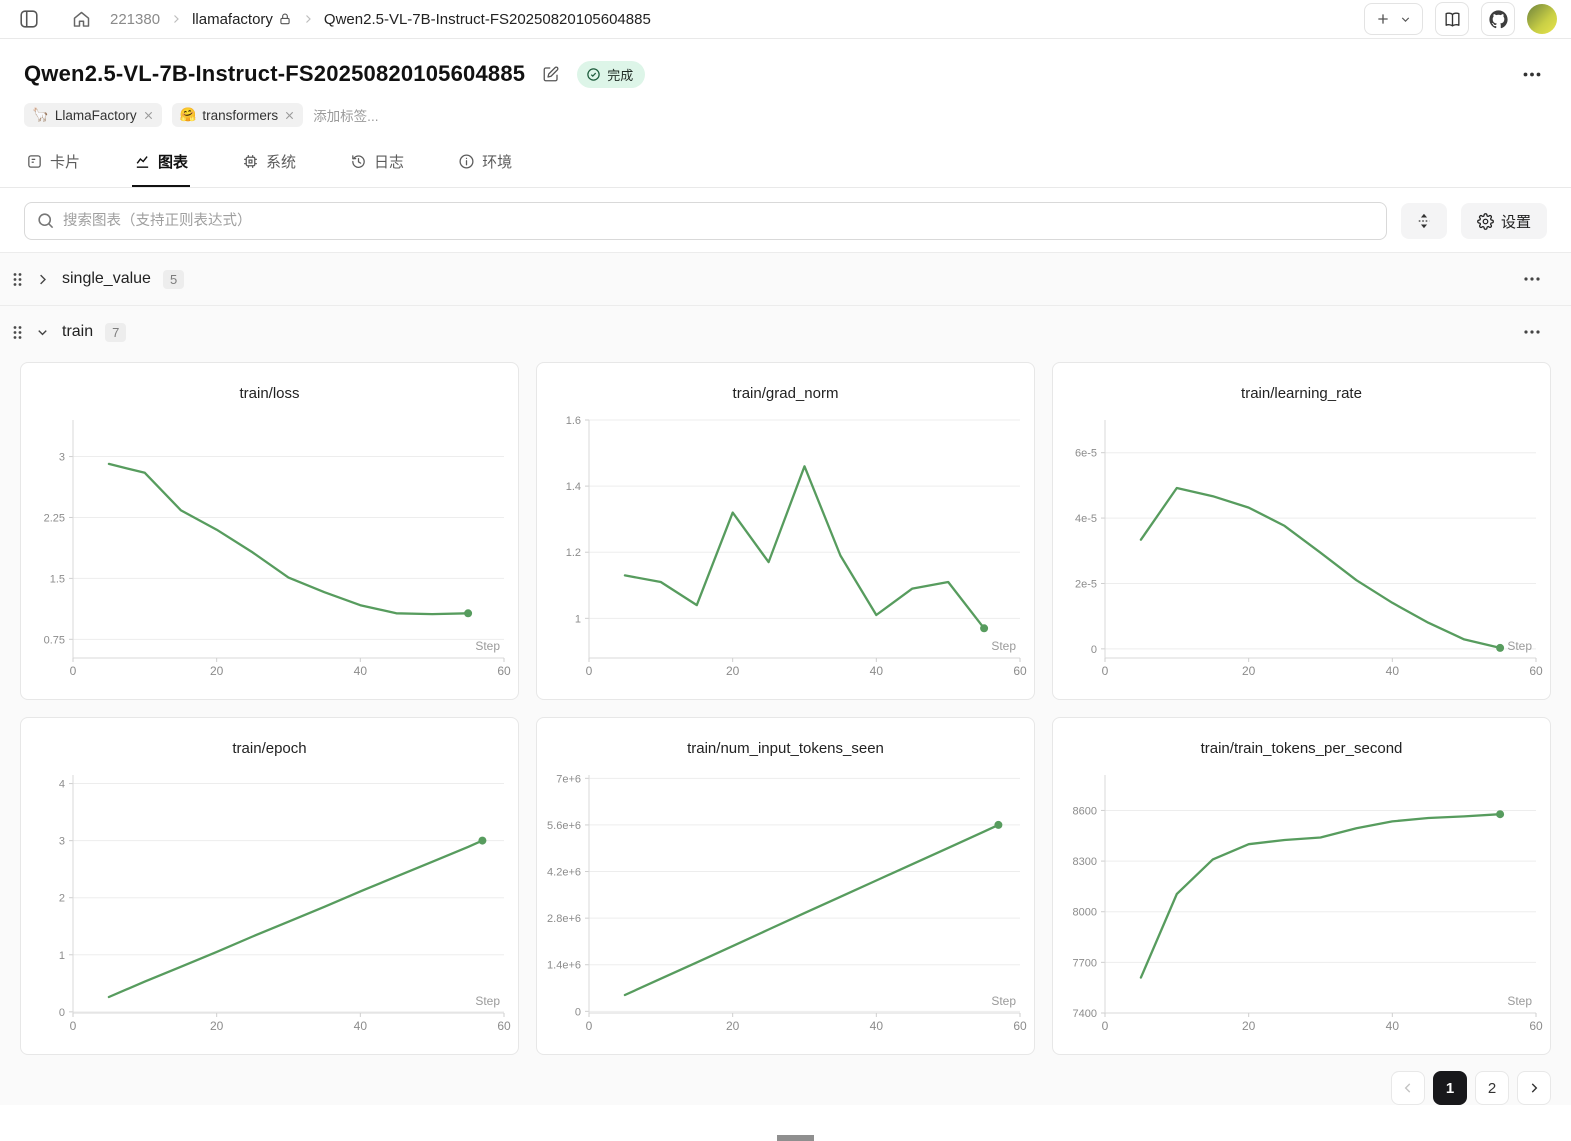 Image resolution: width=1571 pixels, height=1141 pixels. I want to click on tab-logs: 日志, so click(377, 167).